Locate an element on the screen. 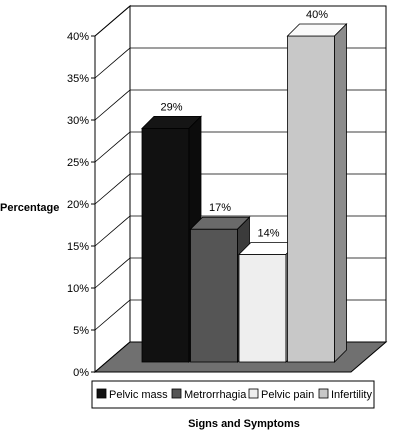 Image resolution: width=402 pixels, height=432 pixels. legend-swatch-infertility is located at coordinates (323, 393).